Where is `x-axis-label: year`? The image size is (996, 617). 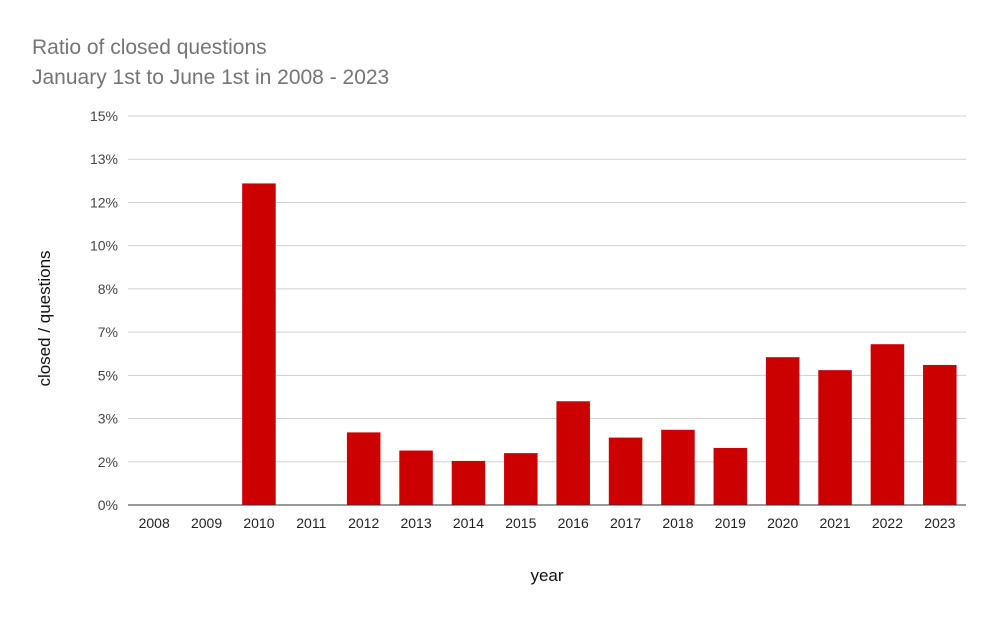 x-axis-label: year is located at coordinates (546, 575).